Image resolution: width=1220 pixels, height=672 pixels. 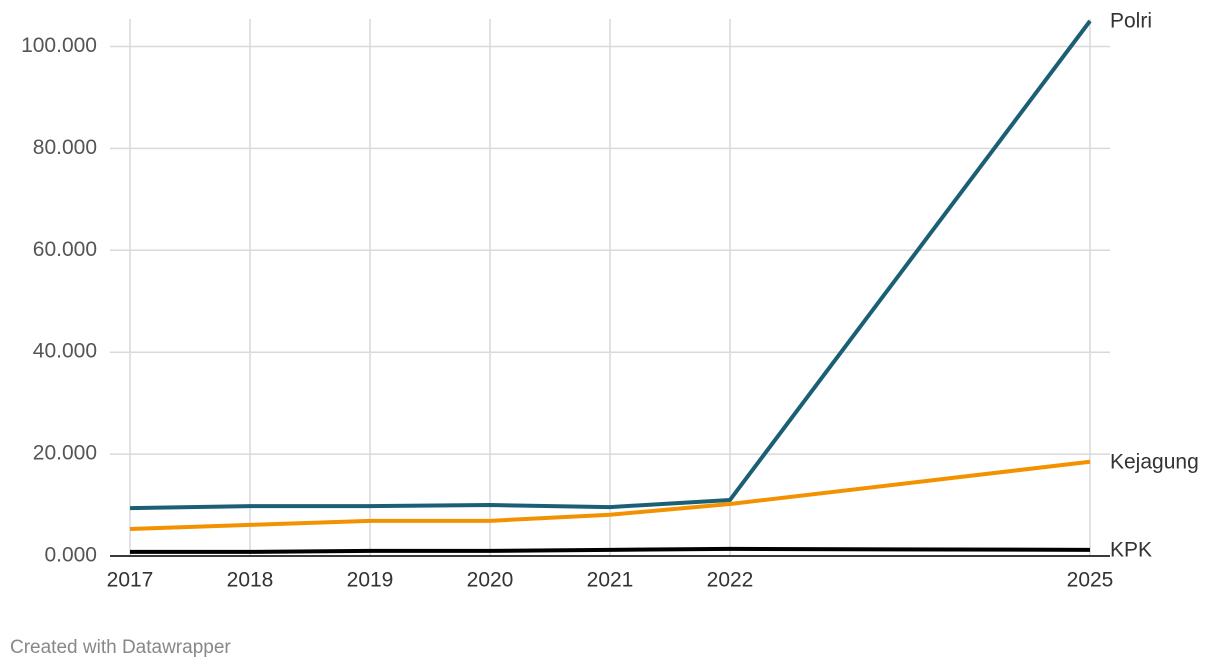 I want to click on x-tick-label: 2025, so click(x=1090, y=580).